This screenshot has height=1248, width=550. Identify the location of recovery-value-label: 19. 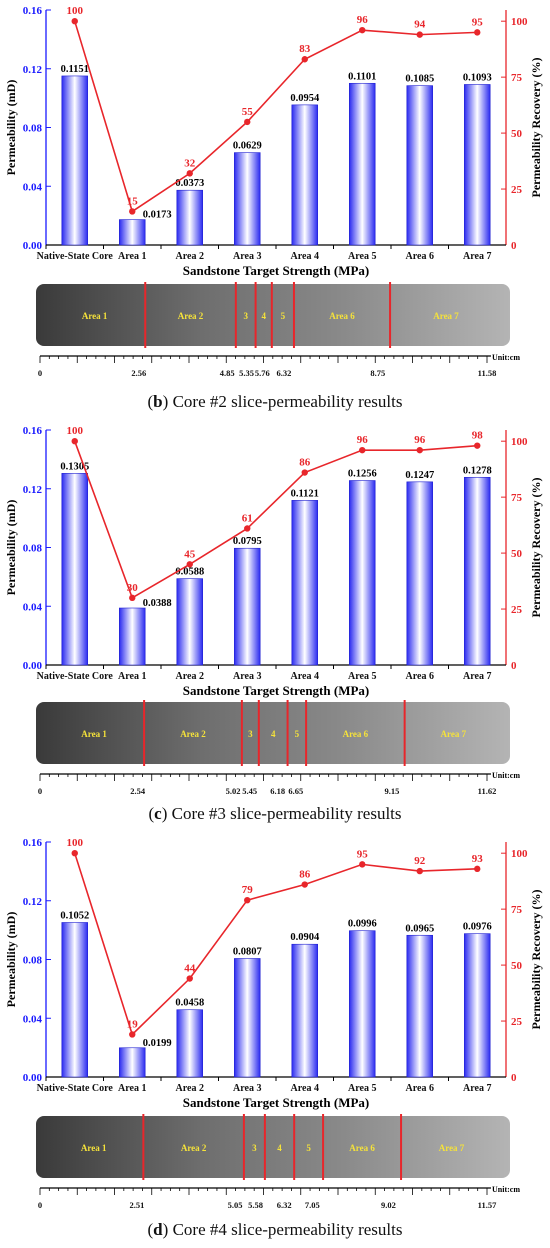
(133, 1024).